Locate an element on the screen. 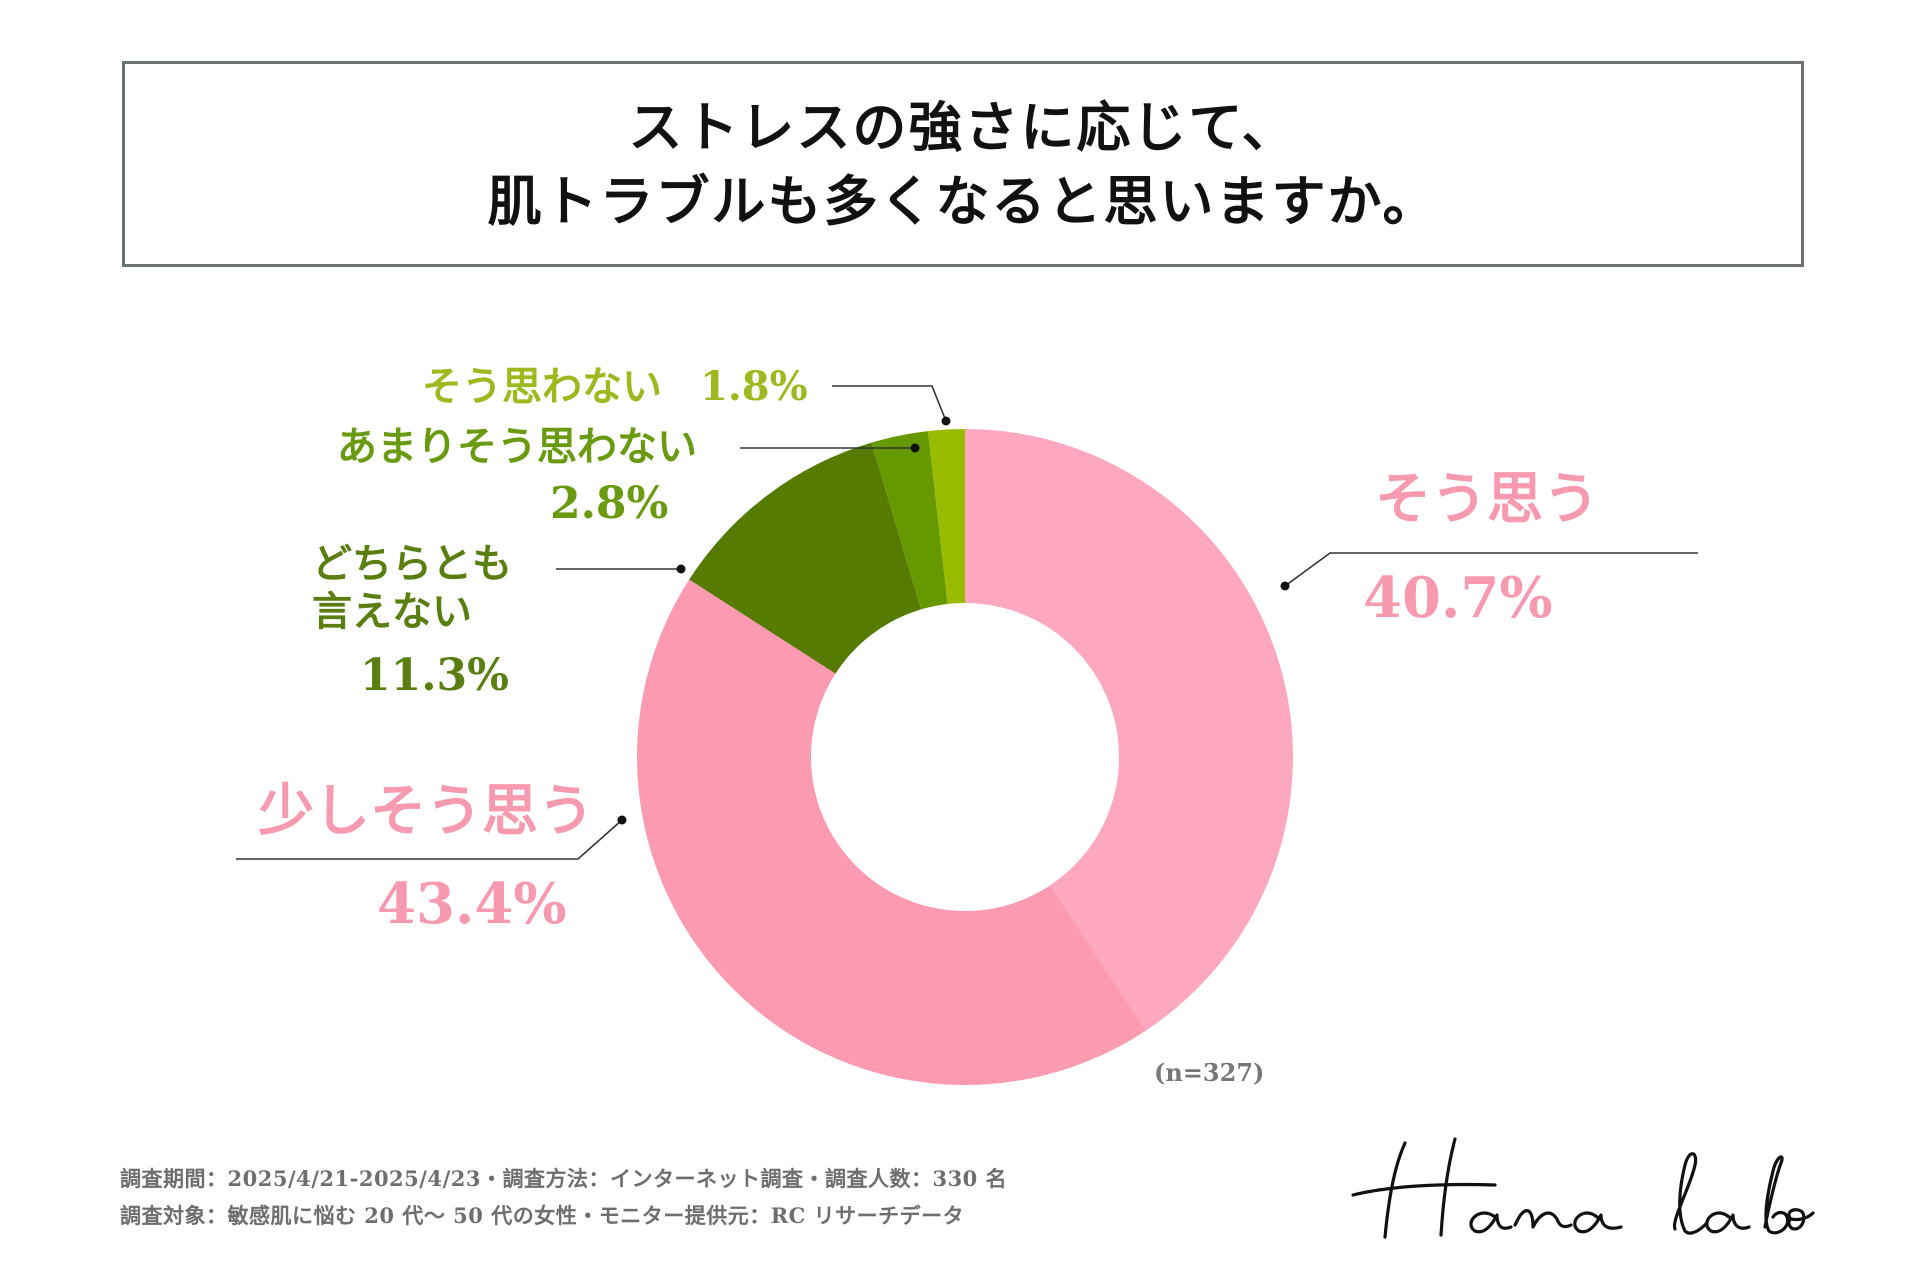 Image resolution: width=1920 pixels, height=1280 pixels. value-sukoshi-sou-omou: 43.4% is located at coordinates (472, 904).